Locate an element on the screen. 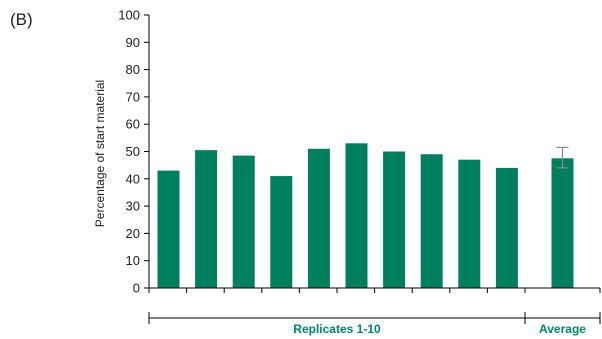  y-tick-label: 100 is located at coordinates (129, 15).